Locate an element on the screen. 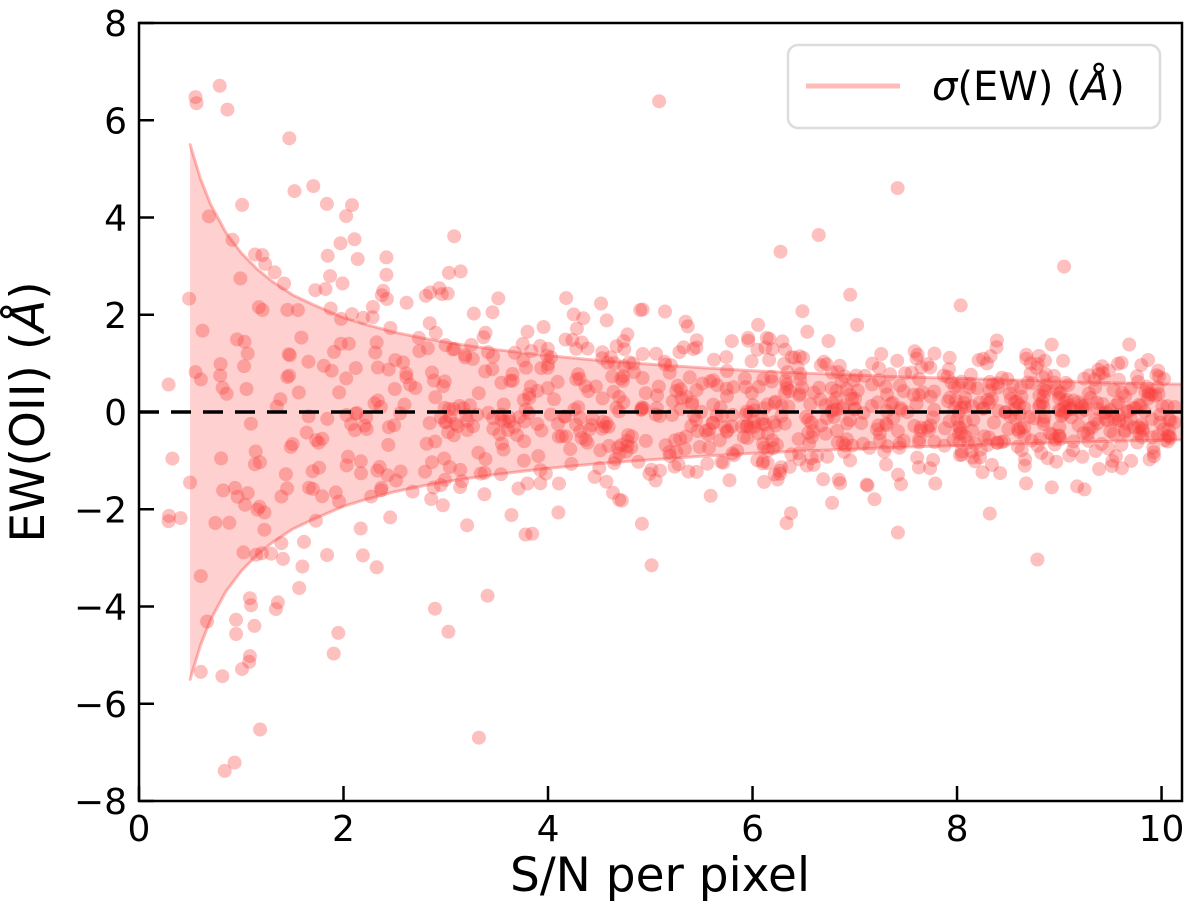  x-tick-label: 10 is located at coordinates (1162, 829).